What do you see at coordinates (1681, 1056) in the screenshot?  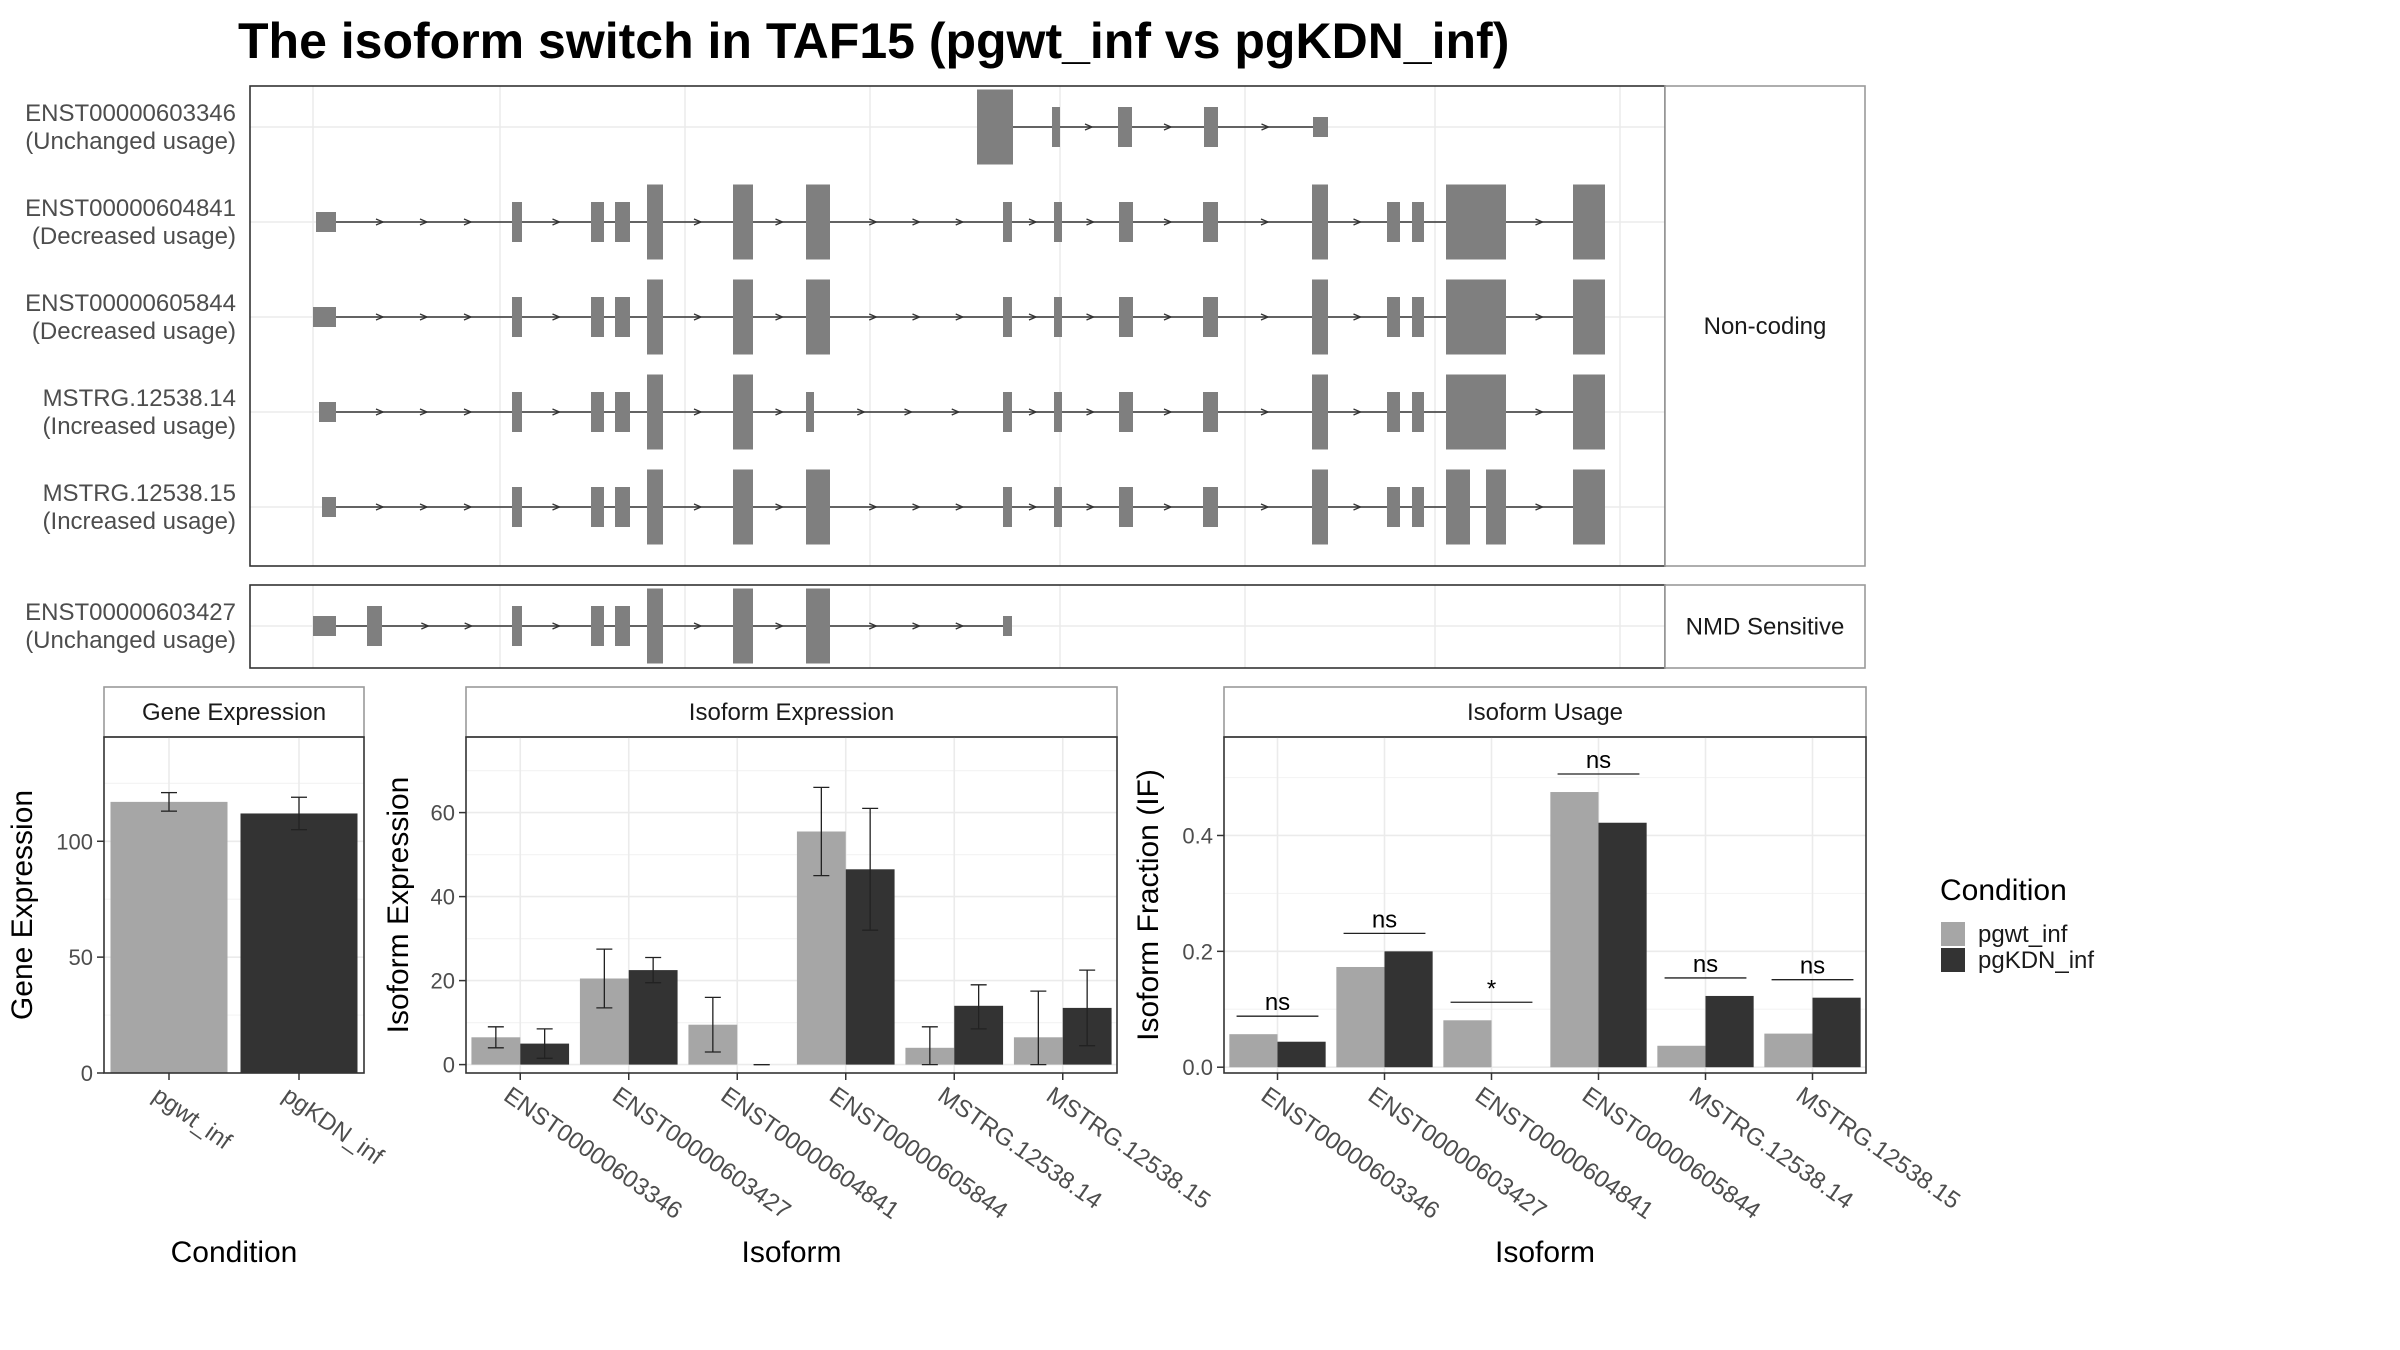 I see `bar-MSTRG.12538.14-pgwt_inf` at bounding box center [1681, 1056].